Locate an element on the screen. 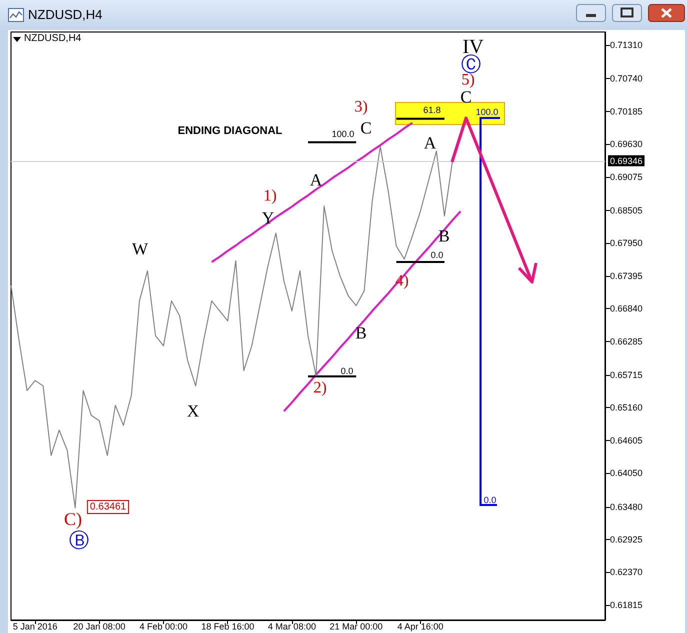 This screenshot has width=687, height=633. line-series is located at coordinates (372, 311).